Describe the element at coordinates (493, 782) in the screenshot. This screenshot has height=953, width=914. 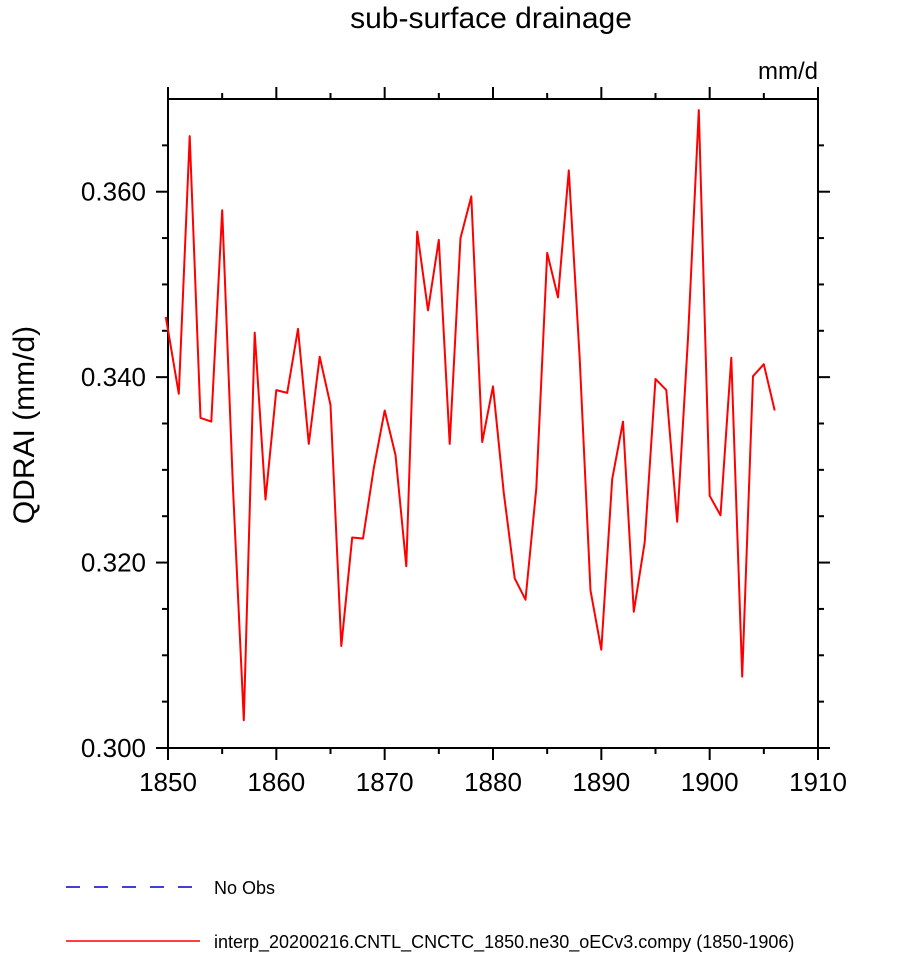
I see `x-tick-label: 1880` at that location.